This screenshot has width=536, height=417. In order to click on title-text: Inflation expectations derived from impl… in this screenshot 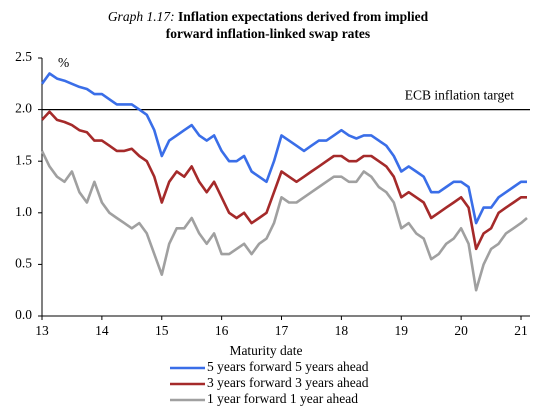, I will do `click(297, 25)`.